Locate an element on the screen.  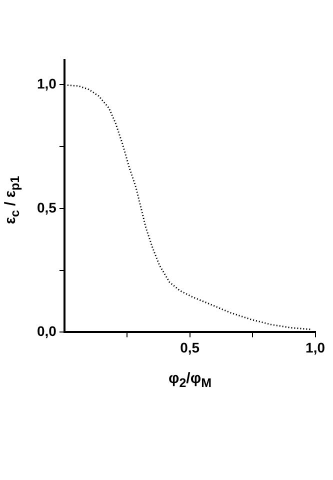
y-tick-label: 1,0 is located at coordinates (46, 84).